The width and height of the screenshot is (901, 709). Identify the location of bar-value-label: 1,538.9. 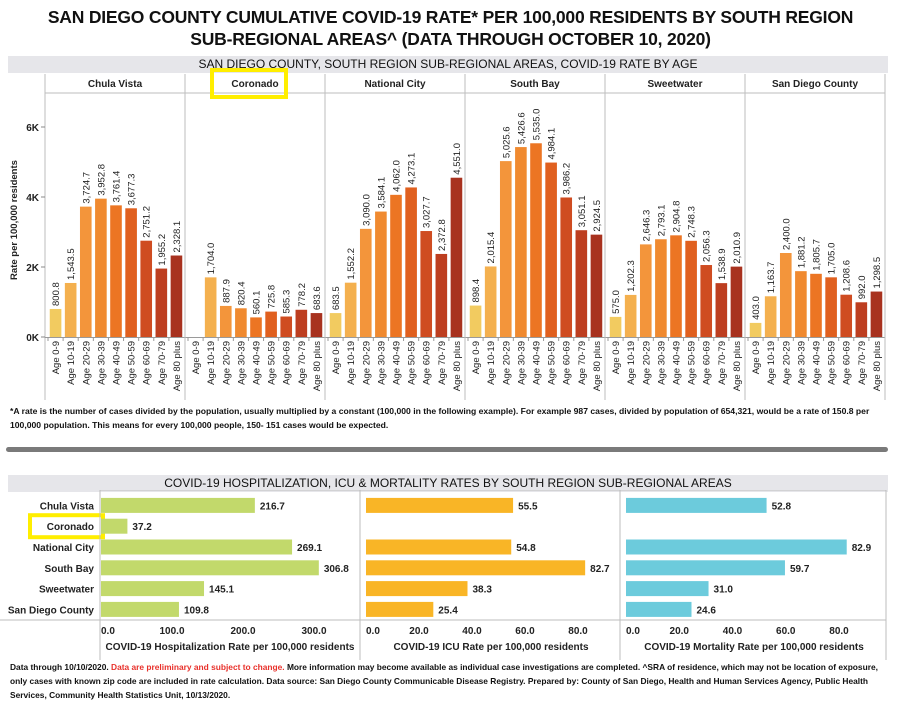
(722, 264).